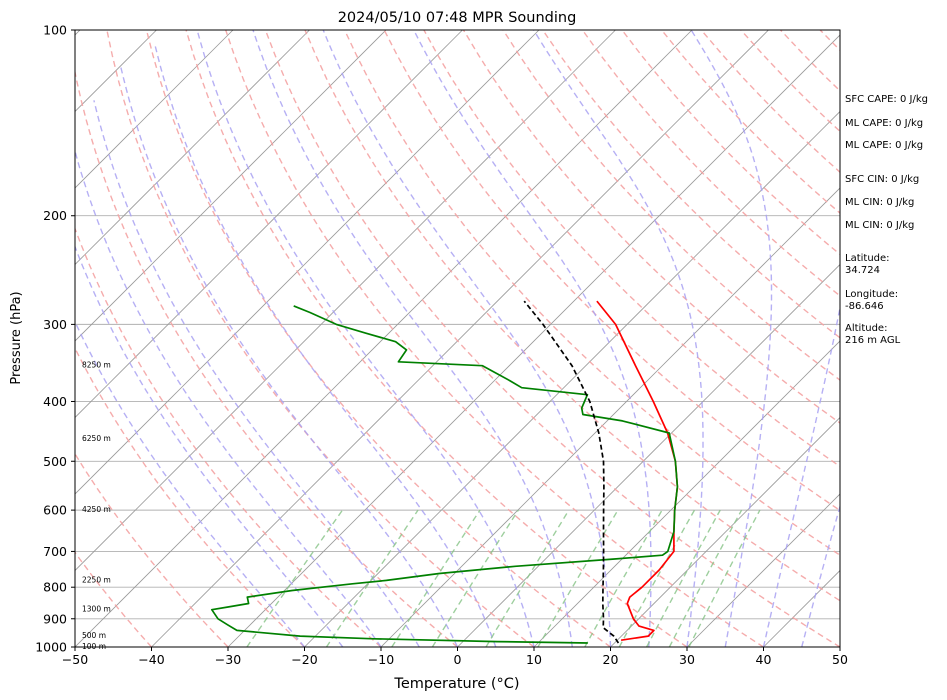 The height and width of the screenshot is (700, 947). Describe the element at coordinates (862, 270) in the screenshot. I see `latitude-value: 34.724` at that location.